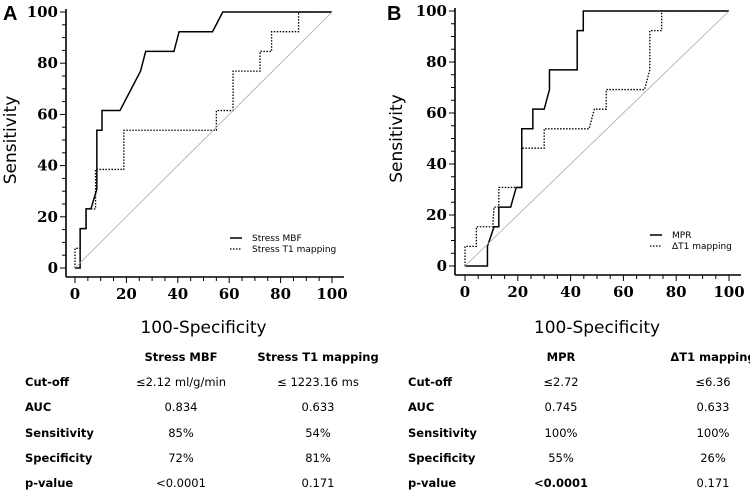 This screenshot has height=493, width=750. I want to click on legend-label: Stress T1 mapping, so click(294, 250).